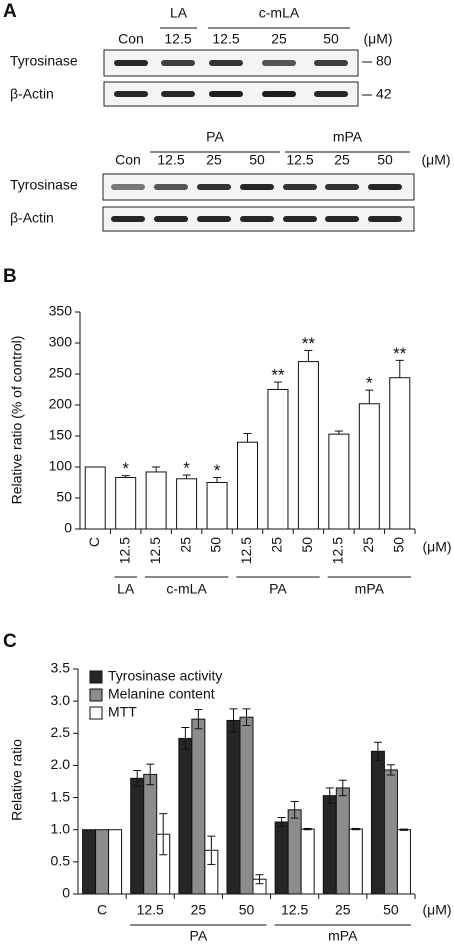 The height and width of the screenshot is (944, 454). Describe the element at coordinates (61, 828) in the screenshot. I see `y-tick-label: 1.0` at that location.